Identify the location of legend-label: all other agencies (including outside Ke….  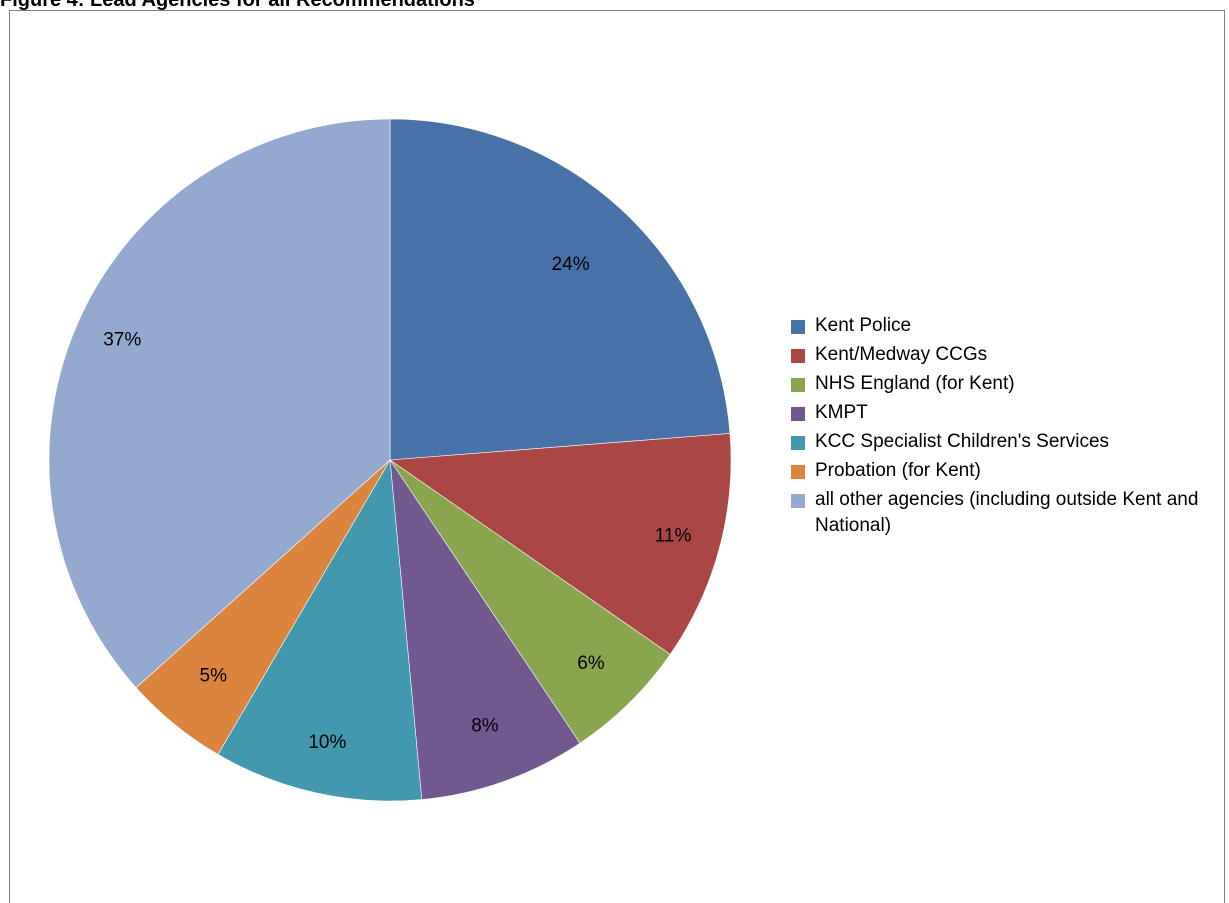
(1007, 512).